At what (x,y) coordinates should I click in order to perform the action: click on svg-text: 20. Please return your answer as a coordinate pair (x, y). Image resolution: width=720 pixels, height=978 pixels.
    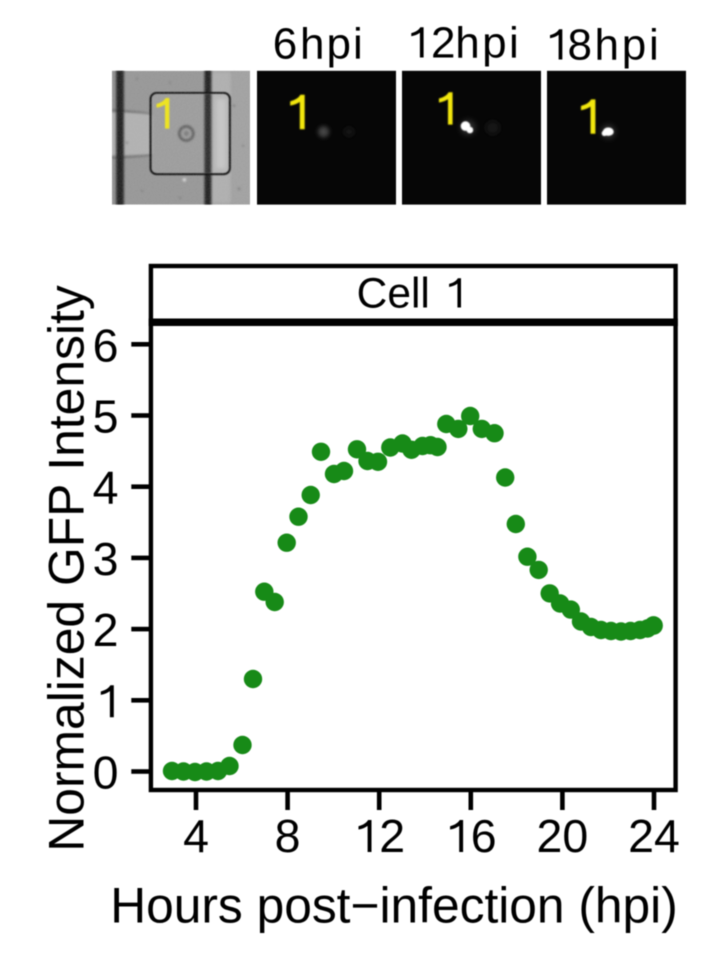
    Looking at the image, I should click on (563, 836).